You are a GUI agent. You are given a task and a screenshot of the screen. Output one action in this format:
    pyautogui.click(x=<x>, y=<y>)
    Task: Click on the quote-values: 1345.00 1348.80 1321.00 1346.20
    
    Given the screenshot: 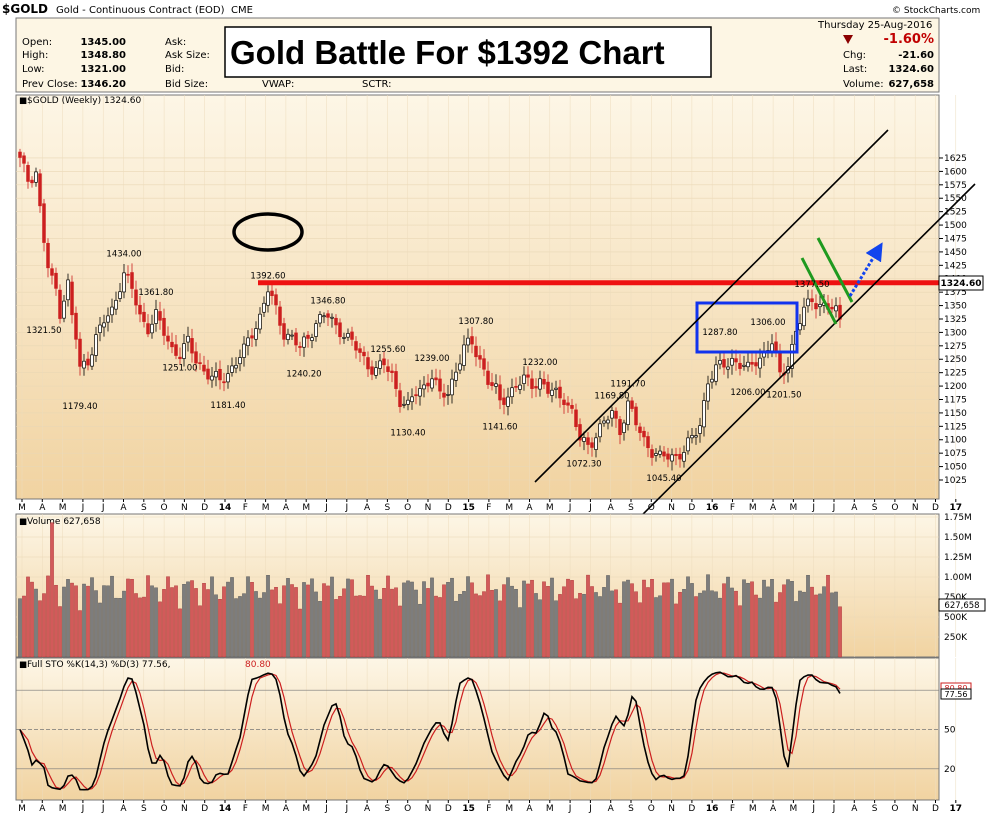 What is the action you would take?
    pyautogui.click(x=103, y=63)
    